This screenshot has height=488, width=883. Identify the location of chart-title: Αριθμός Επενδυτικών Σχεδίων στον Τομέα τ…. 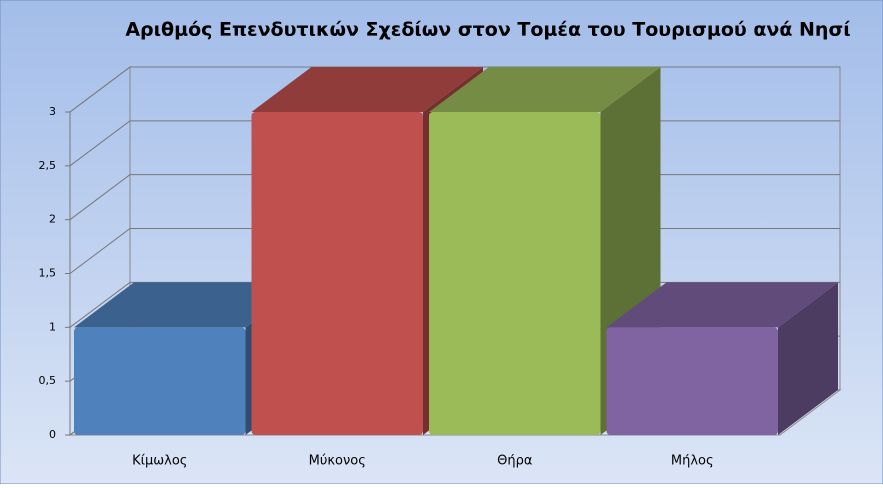
(487, 30).